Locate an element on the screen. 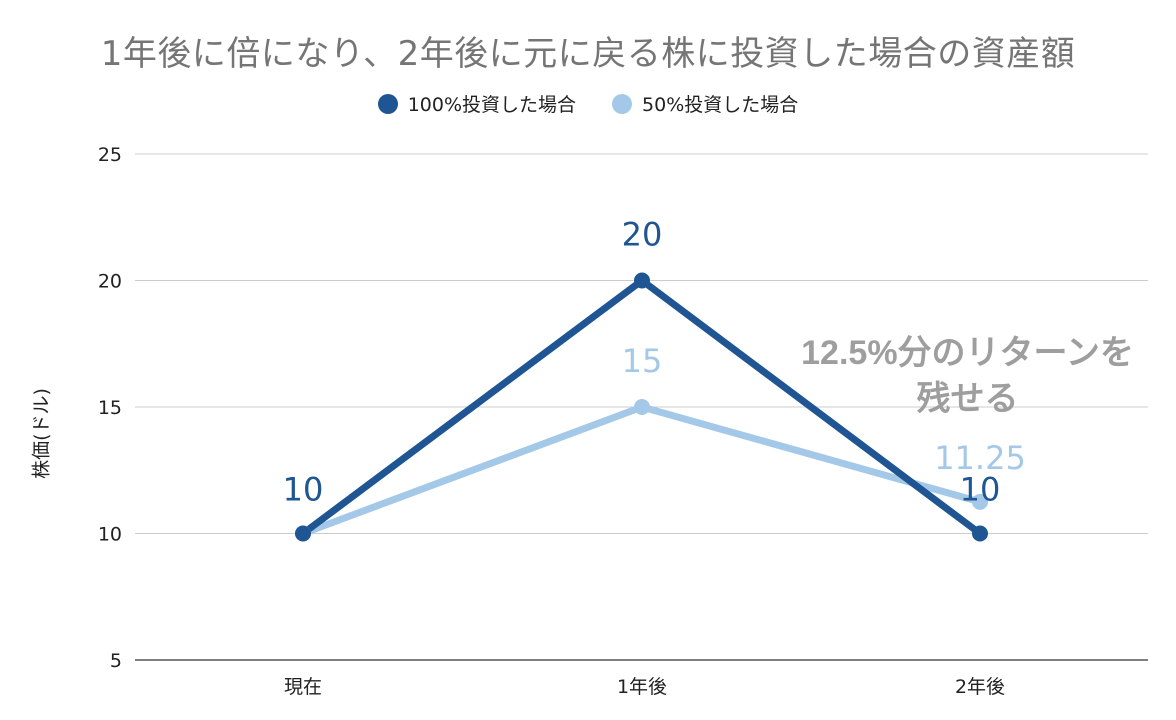  legend-label-series-1: 100%投資した場合 is located at coordinates (492, 105).